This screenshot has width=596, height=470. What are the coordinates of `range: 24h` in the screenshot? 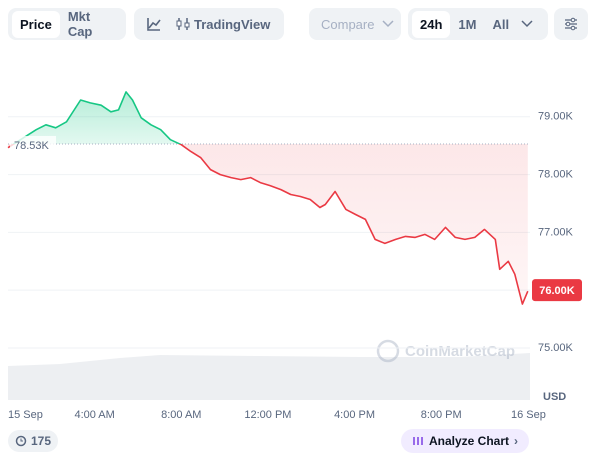 It's located at (431, 24).